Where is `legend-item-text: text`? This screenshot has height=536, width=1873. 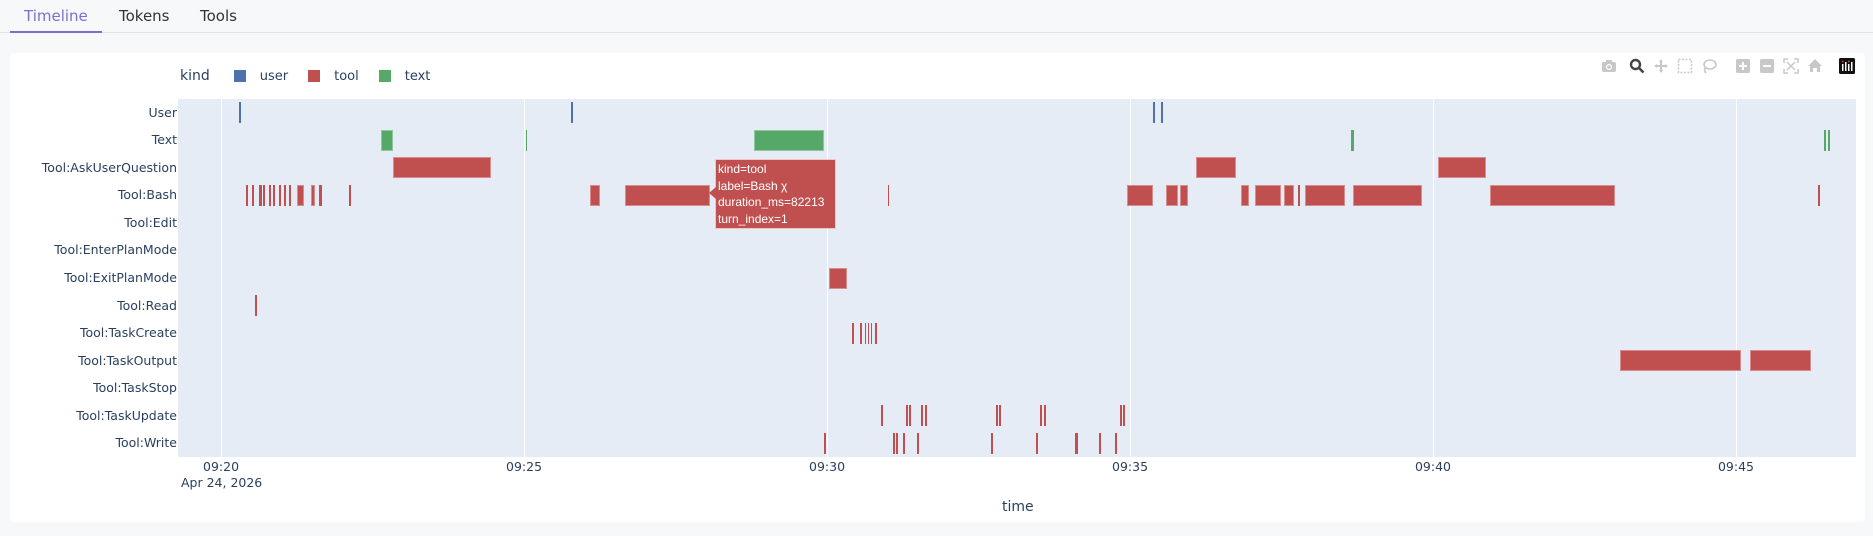
legend-item-text: text is located at coordinates (404, 76).